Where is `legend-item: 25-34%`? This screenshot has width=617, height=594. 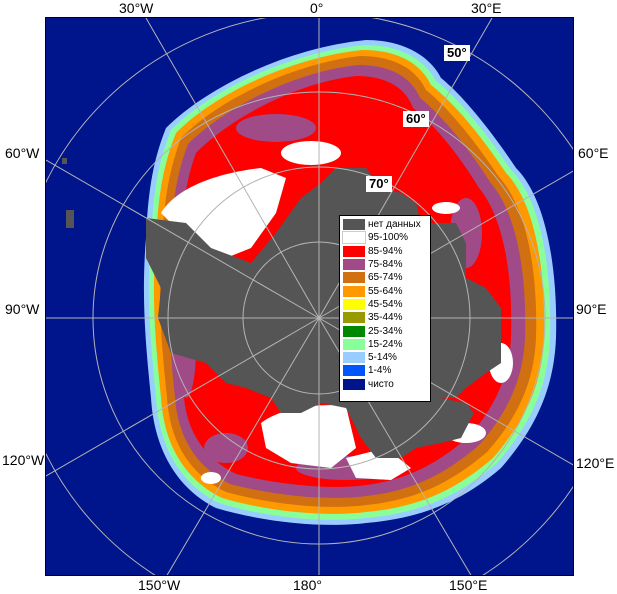 legend-item: 25-34% is located at coordinates (385, 330).